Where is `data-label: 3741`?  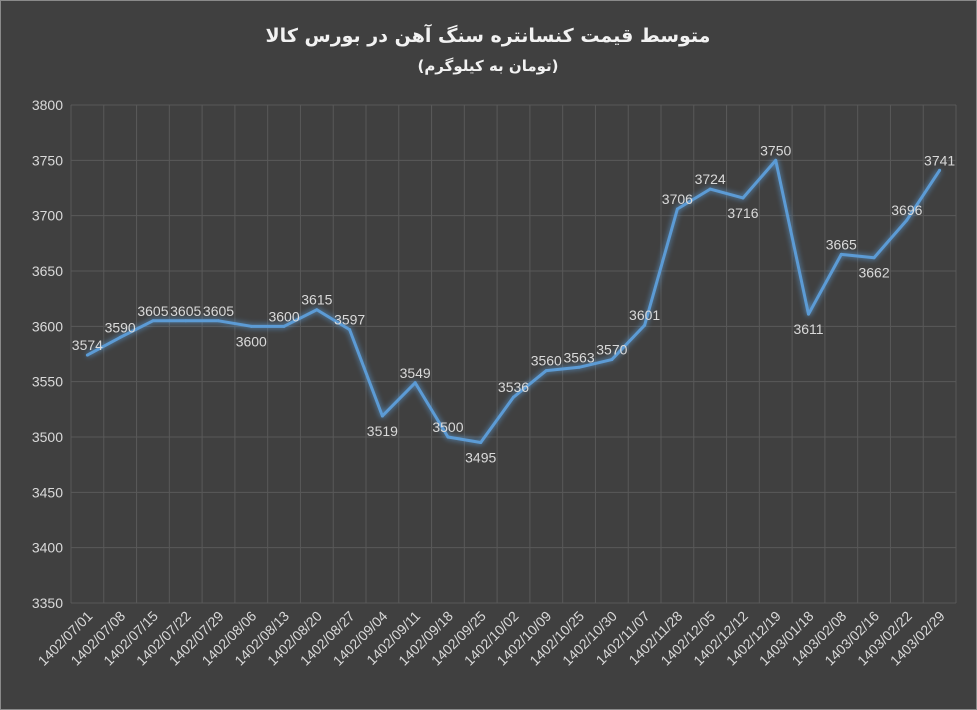 data-label: 3741 is located at coordinates (939, 160).